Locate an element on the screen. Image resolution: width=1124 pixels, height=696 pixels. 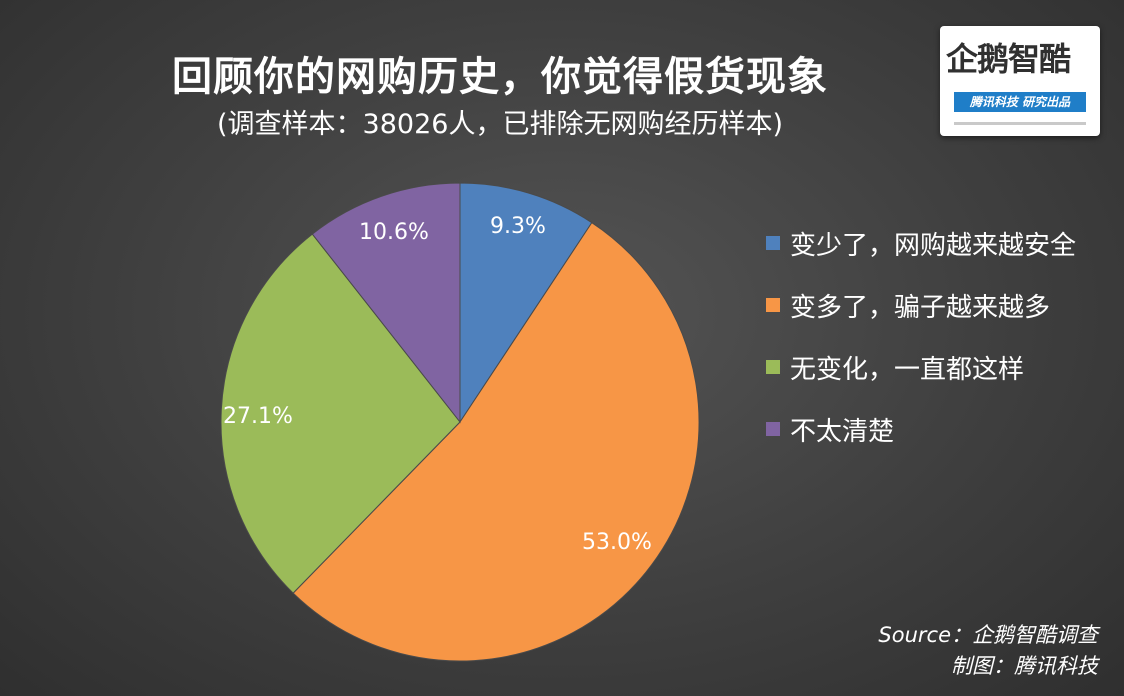
slice-data-label: 27.1% is located at coordinates (258, 416).